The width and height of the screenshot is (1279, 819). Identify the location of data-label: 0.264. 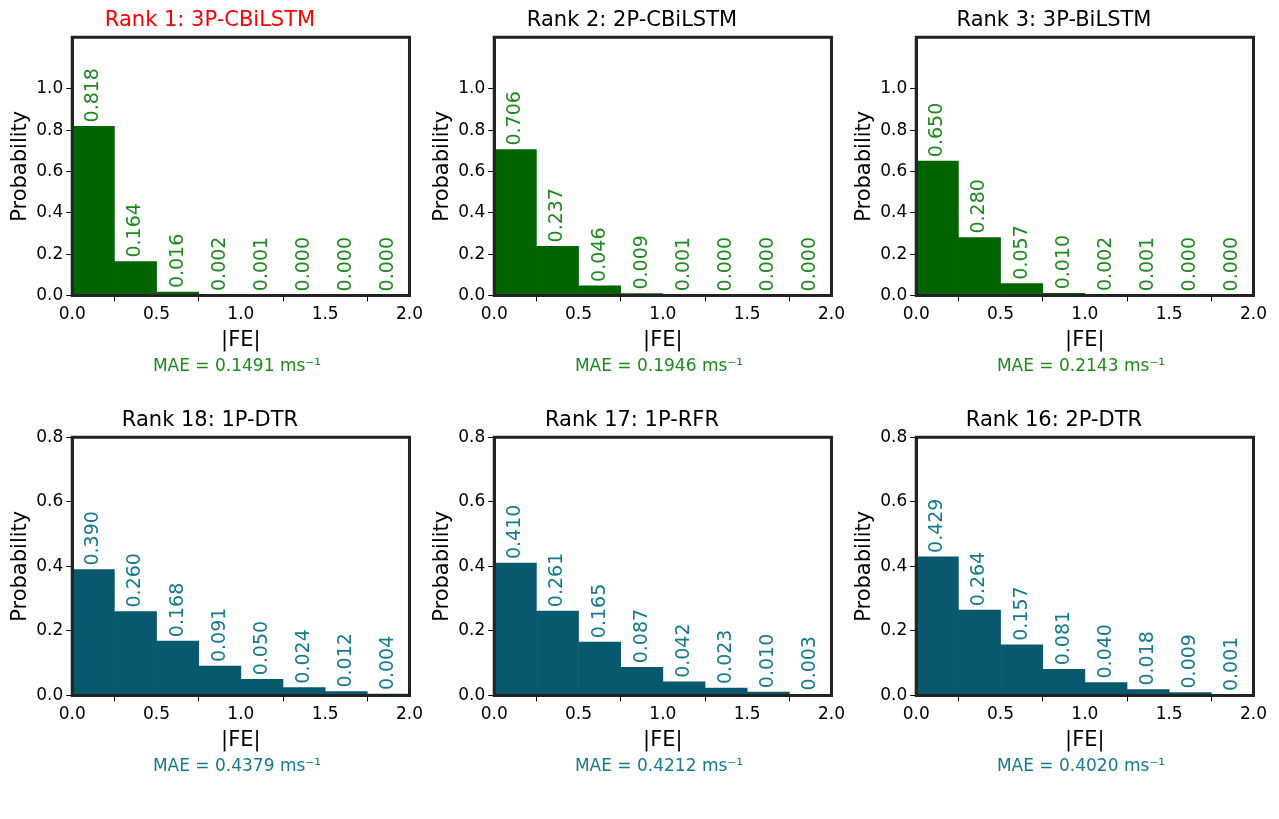
(977, 579).